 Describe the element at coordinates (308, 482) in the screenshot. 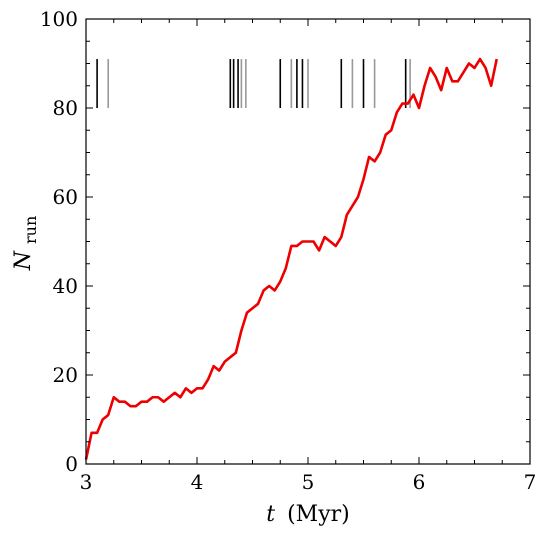

I see `x-tick-label: 5` at that location.